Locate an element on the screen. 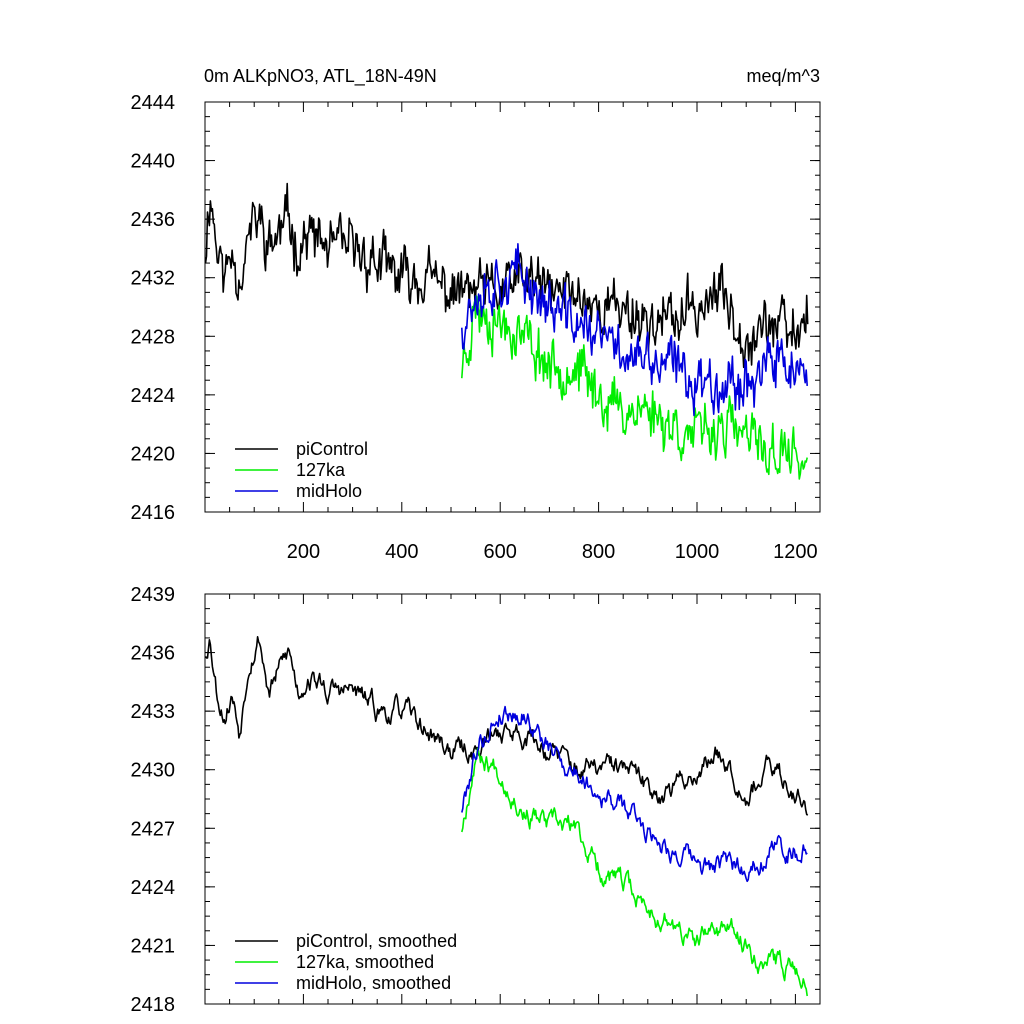 This screenshot has width=1024, height=1024. y-tick-label: 2432 is located at coordinates (153, 279).